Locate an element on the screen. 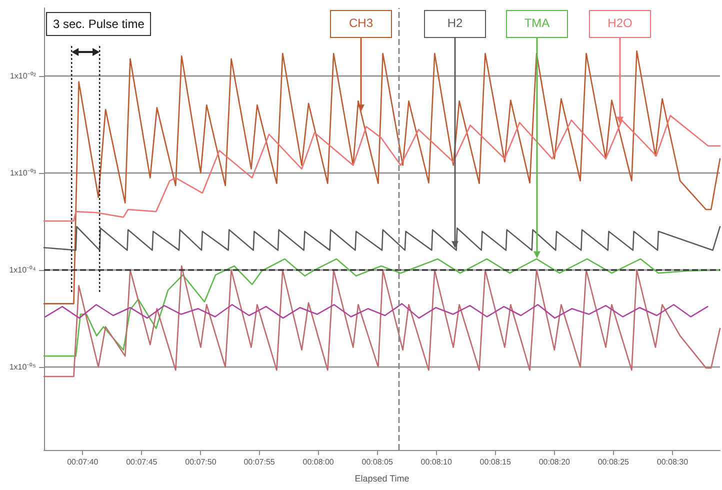 This screenshot has width=722, height=490. text: TMA is located at coordinates (537, 24).